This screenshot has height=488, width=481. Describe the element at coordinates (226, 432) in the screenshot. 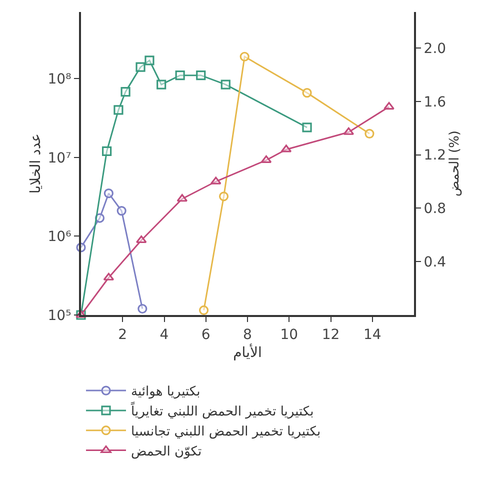

I see `legend-label: بكتيريا تخمير الحمض اللبني تجانسيا` at that location.